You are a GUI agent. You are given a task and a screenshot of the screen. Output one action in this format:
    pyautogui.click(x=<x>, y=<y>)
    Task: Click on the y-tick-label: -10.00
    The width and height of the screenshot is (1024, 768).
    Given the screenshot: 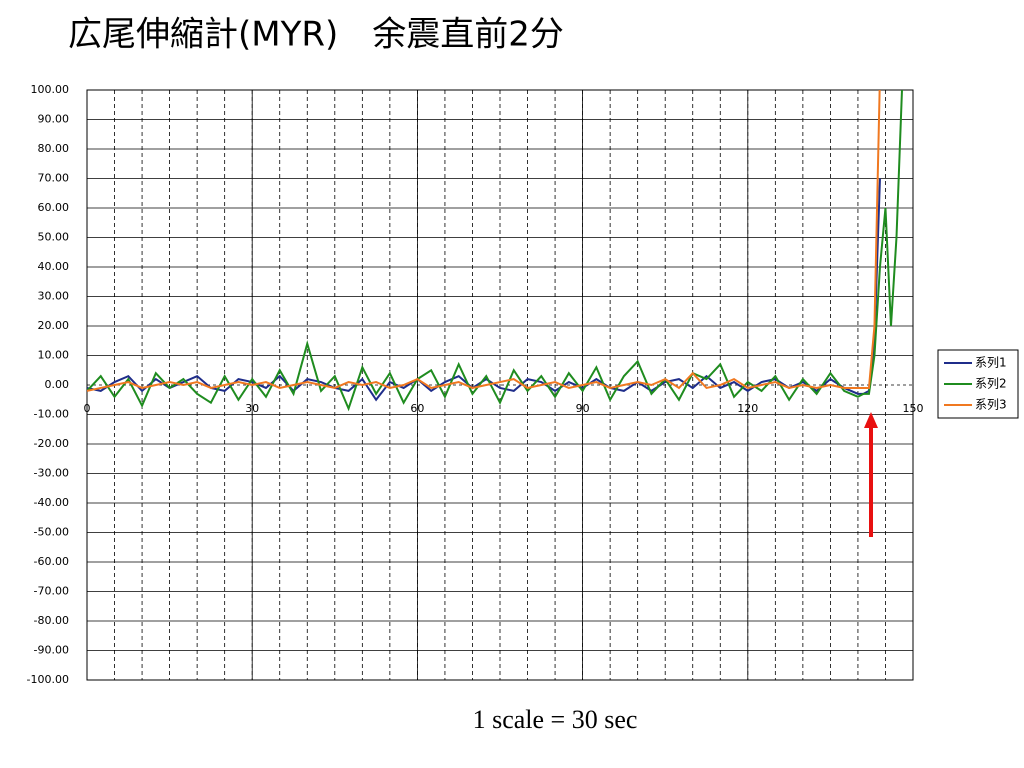 What is the action you would take?
    pyautogui.click(x=51, y=414)
    